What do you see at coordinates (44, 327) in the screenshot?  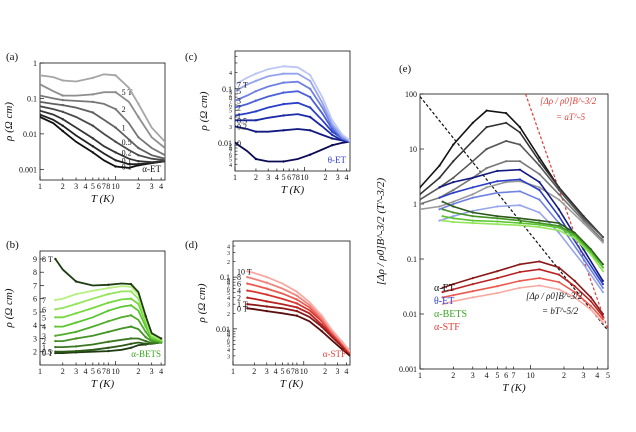 I see `series-label: 4` at bounding box center [44, 327].